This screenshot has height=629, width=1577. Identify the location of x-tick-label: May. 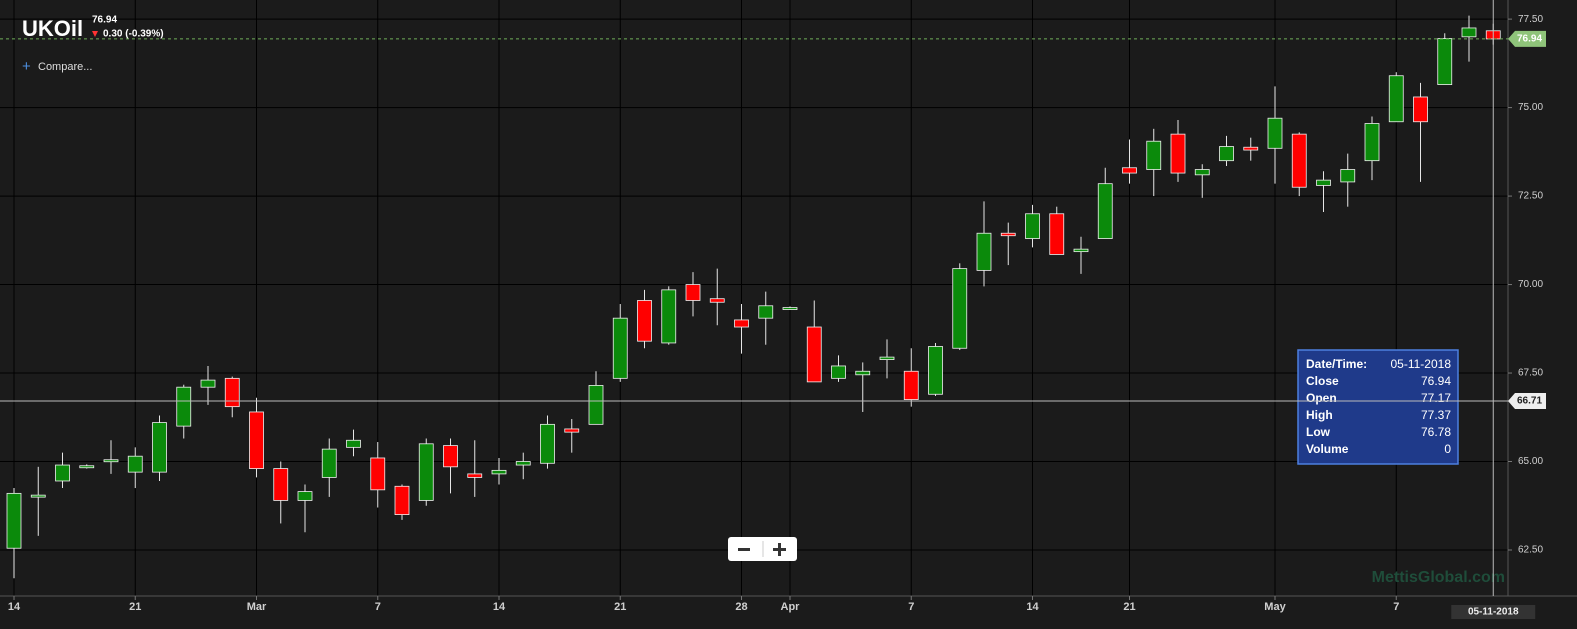
(1275, 607).